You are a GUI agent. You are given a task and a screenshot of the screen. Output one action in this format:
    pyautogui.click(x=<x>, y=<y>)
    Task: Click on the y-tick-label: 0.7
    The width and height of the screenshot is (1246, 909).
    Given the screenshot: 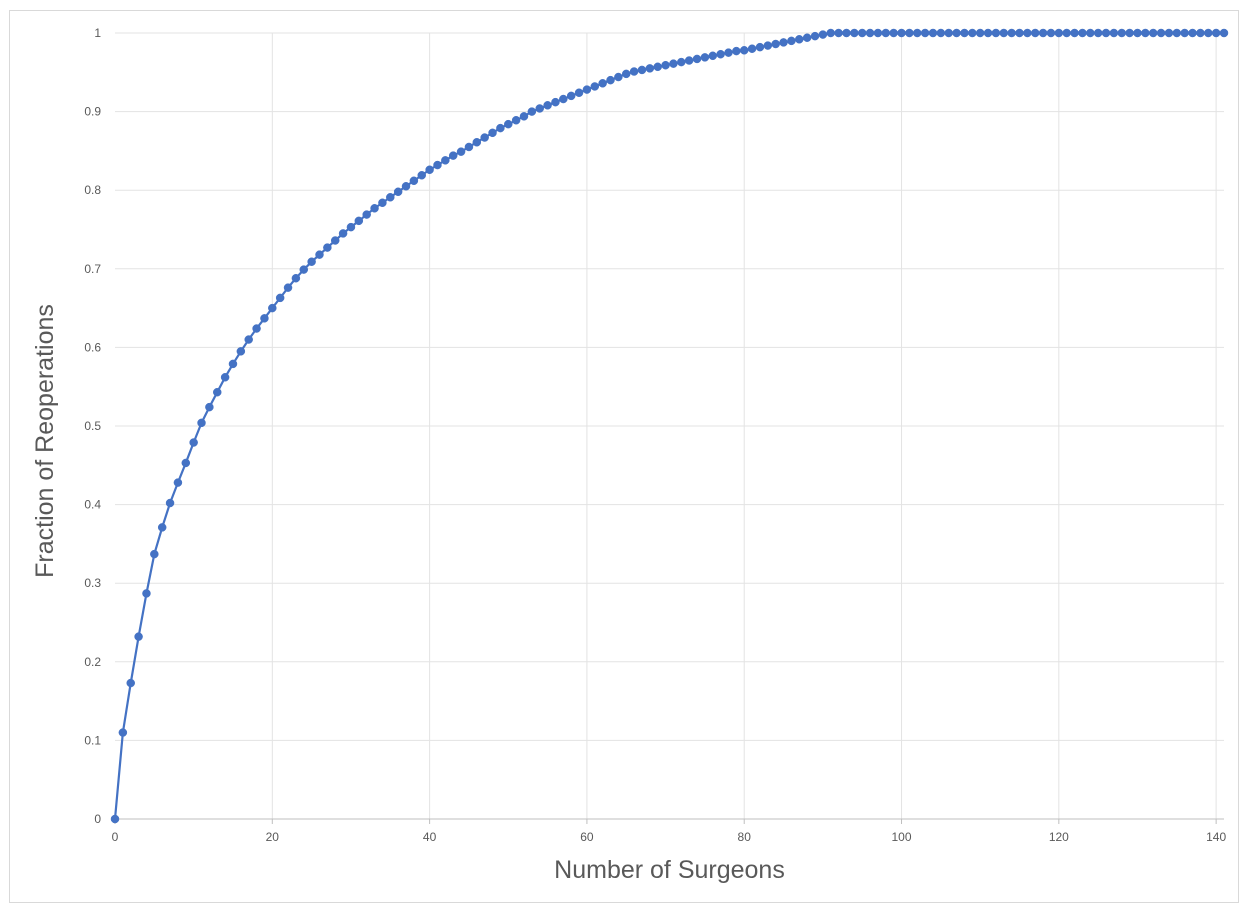 What is the action you would take?
    pyautogui.click(x=92, y=269)
    